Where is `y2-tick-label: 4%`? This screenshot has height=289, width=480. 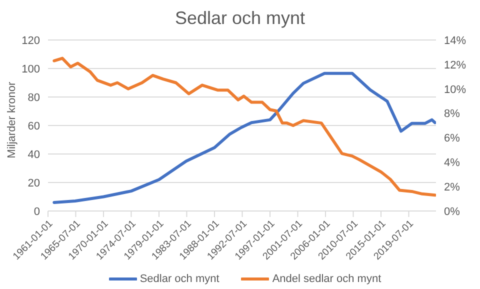 y2-tick-label: 4% is located at coordinates (452, 163).